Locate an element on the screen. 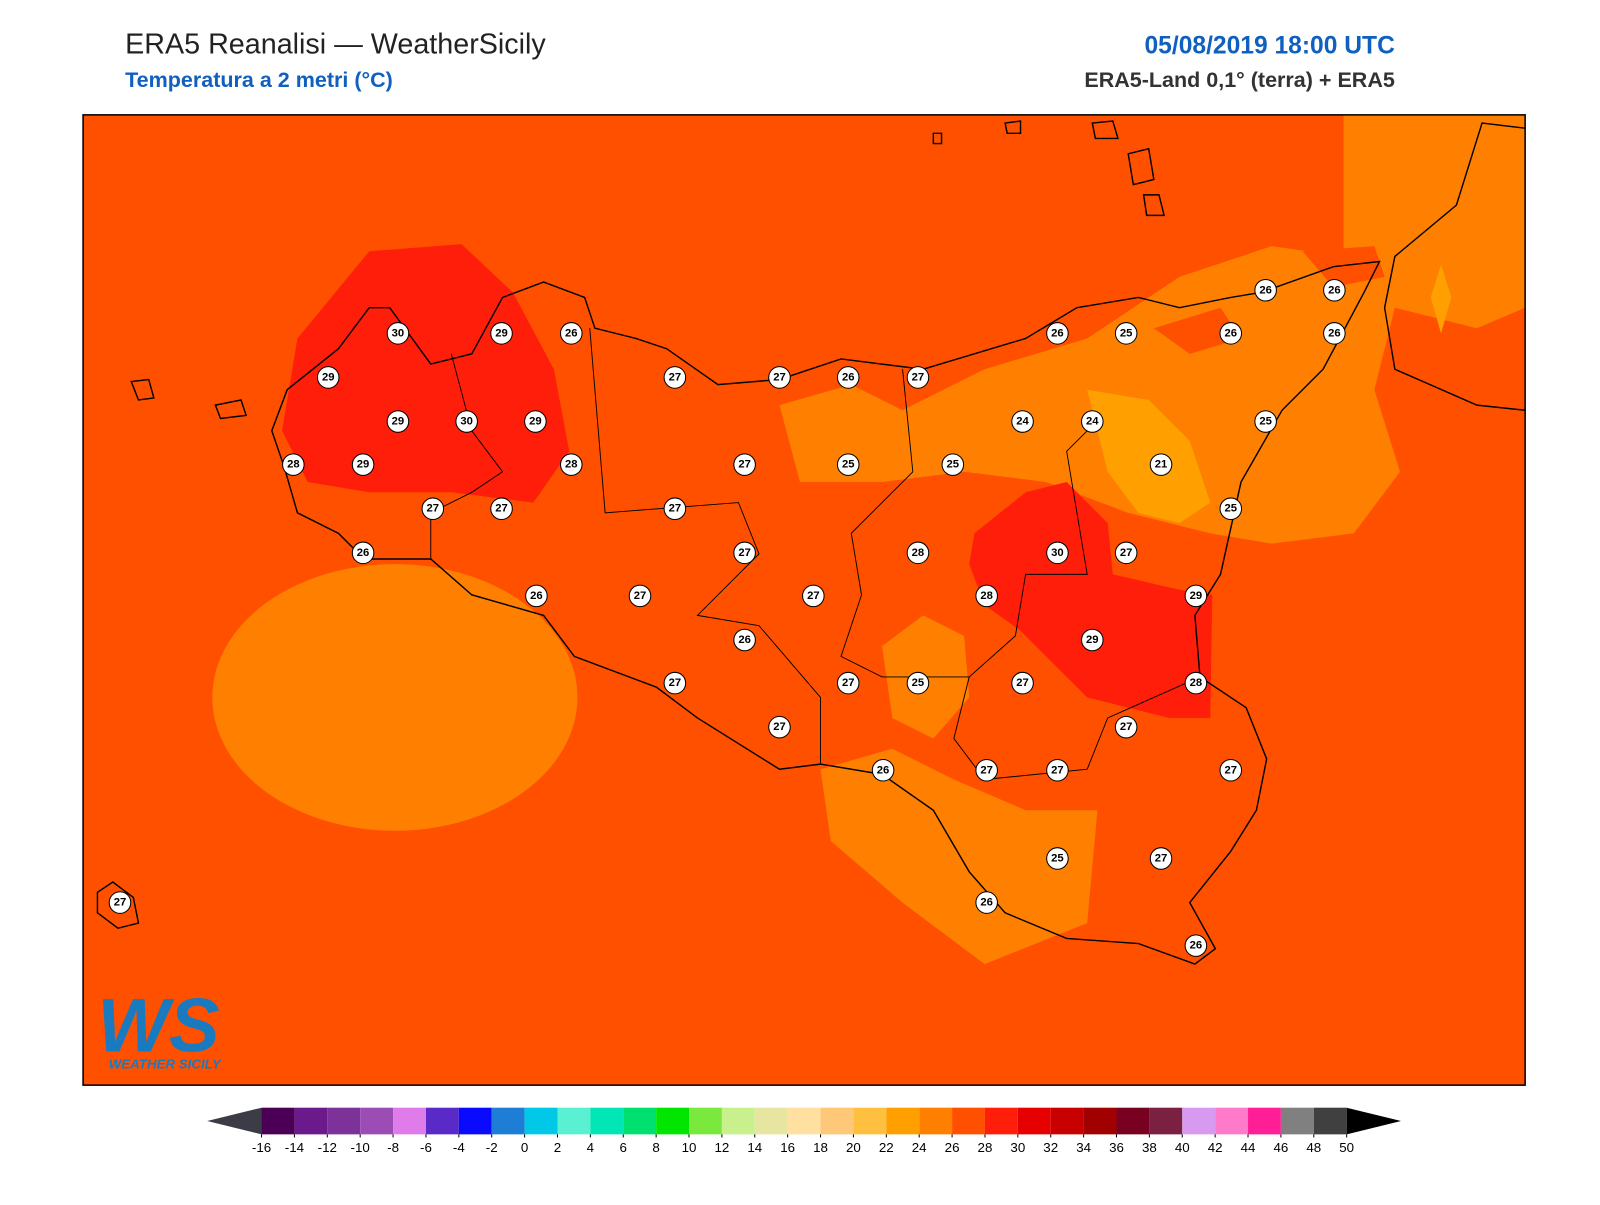 The height and width of the screenshot is (1205, 1600). colorbar-tick-label: -4 is located at coordinates (459, 1147).